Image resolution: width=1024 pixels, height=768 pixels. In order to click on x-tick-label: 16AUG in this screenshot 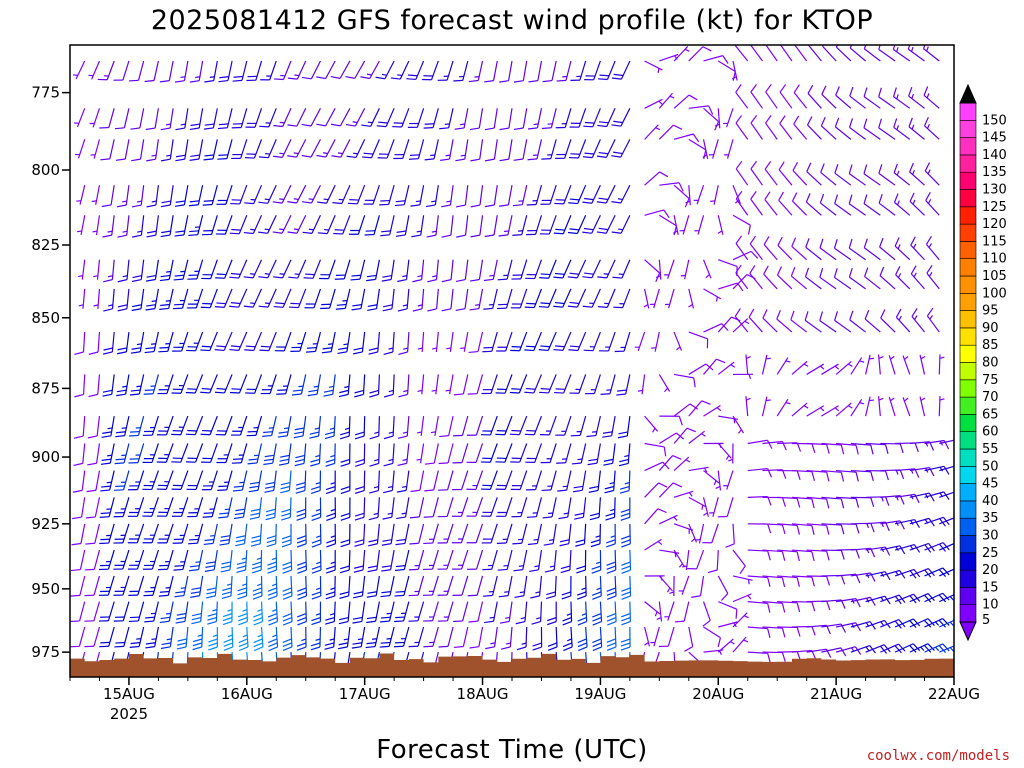, I will do `click(247, 694)`.